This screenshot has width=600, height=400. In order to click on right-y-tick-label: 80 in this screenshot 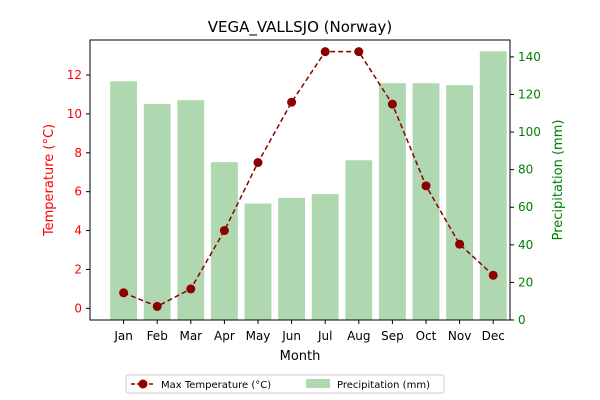, I will do `click(525, 170)`.